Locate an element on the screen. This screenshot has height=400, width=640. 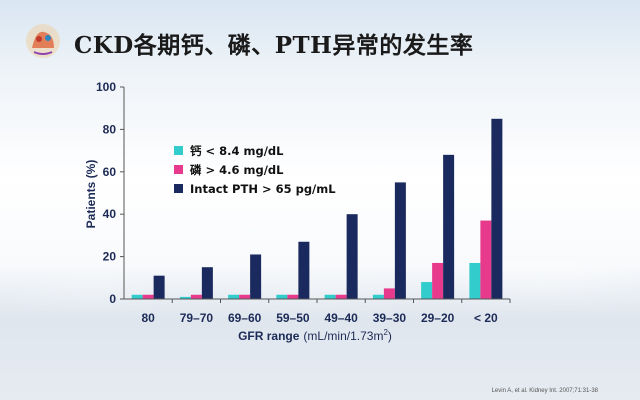
x-axis-title-main: GFR range is located at coordinates (269, 336).